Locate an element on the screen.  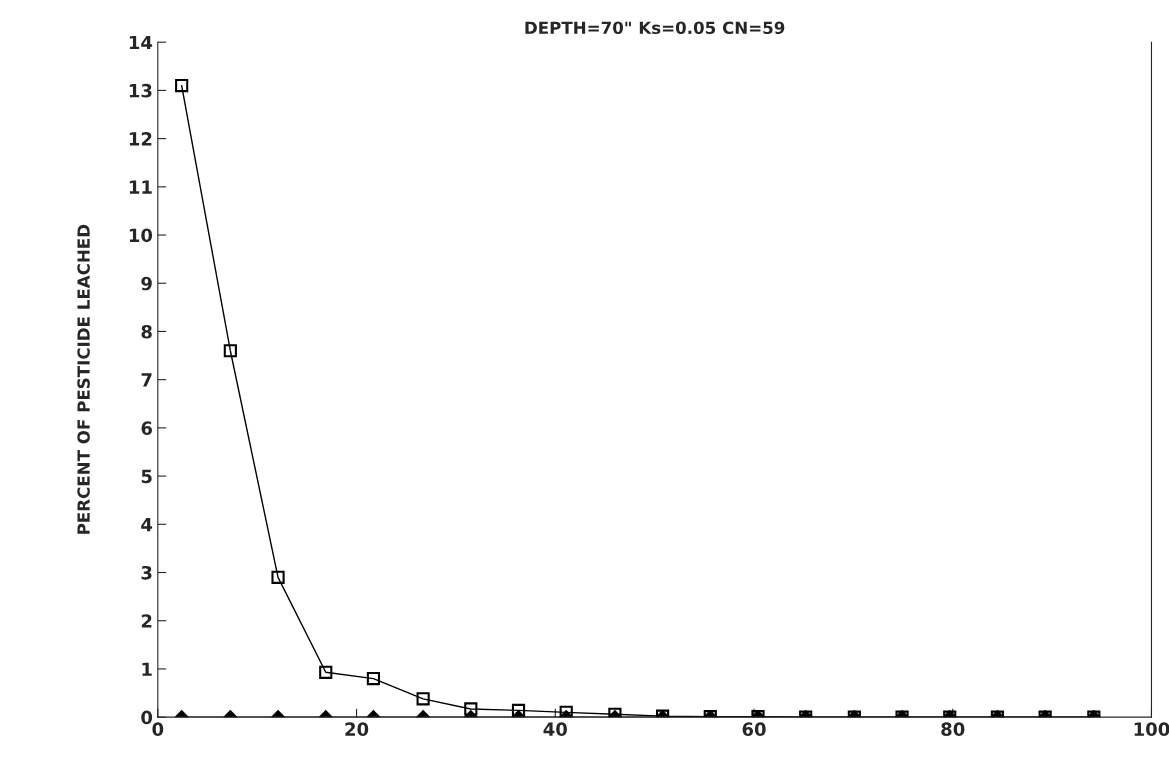
y-tick-label: 1 is located at coordinates (147, 669).